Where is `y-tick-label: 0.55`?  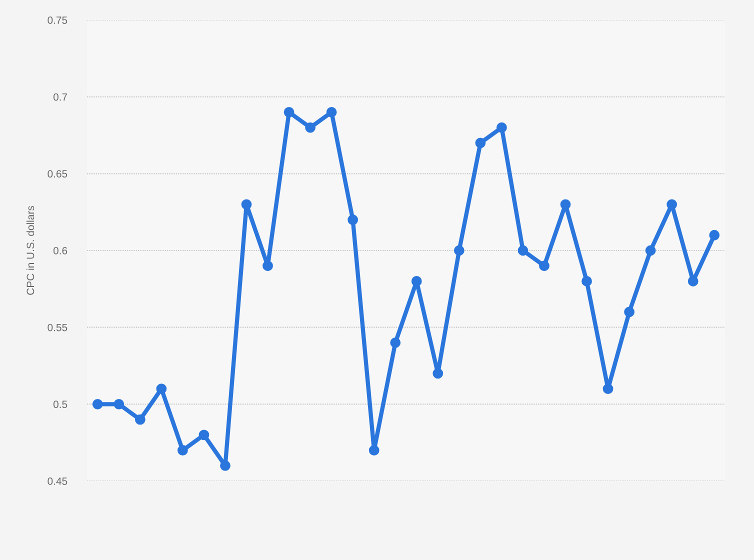
y-tick-label: 0.55 is located at coordinates (58, 328).